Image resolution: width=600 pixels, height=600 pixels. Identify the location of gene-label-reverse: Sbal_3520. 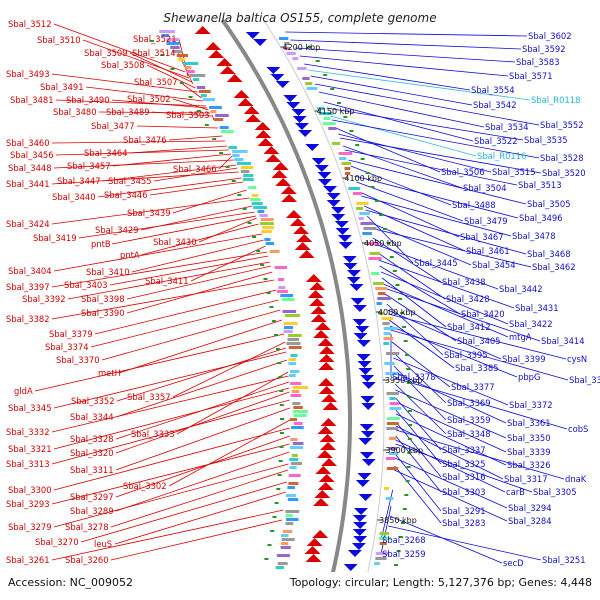
(564, 173).